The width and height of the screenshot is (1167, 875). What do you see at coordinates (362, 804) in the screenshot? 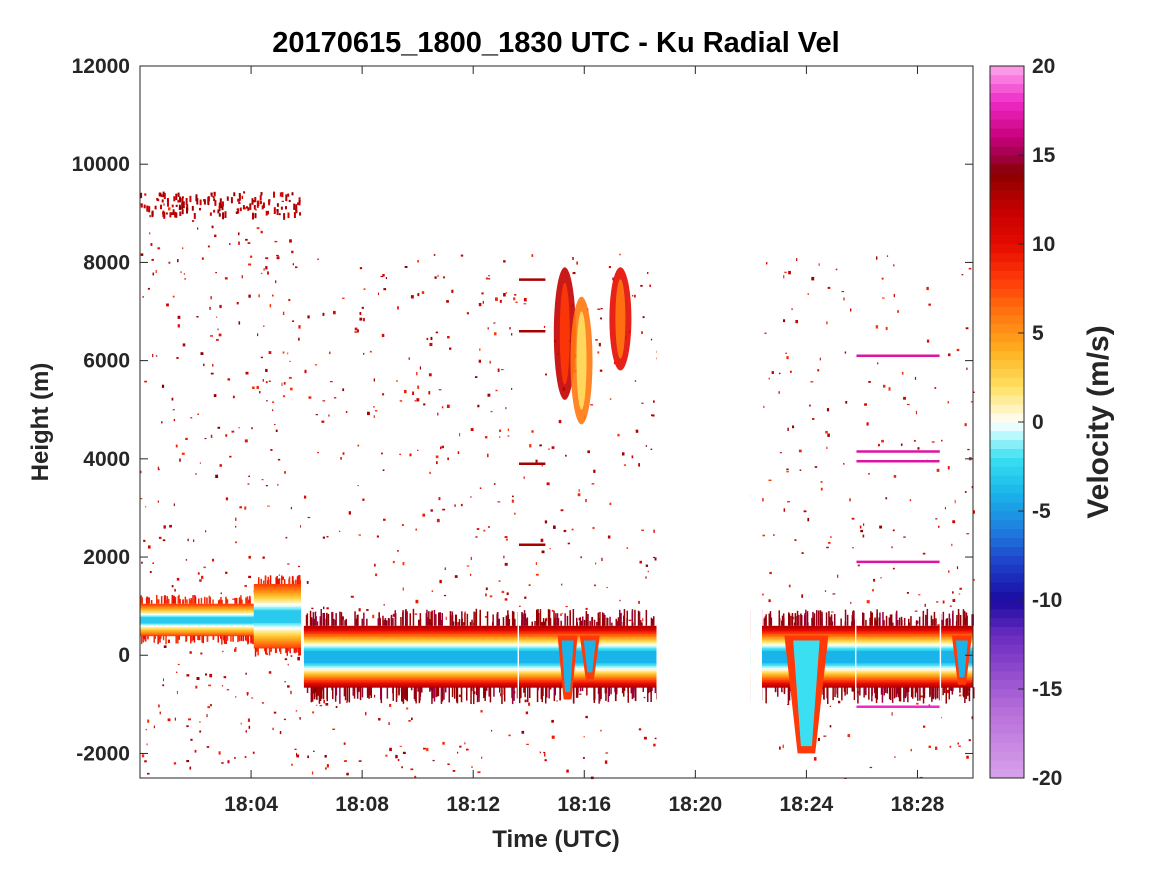
I see `x-tick-label: 18:08` at bounding box center [362, 804].